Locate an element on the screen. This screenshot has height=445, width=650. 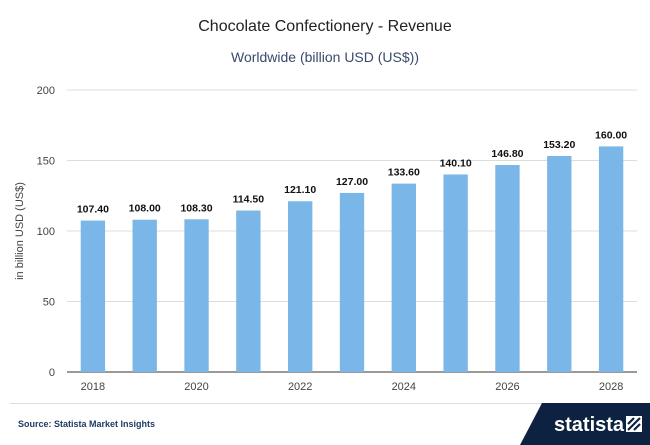
data-label: 146.80 is located at coordinates (507, 154).